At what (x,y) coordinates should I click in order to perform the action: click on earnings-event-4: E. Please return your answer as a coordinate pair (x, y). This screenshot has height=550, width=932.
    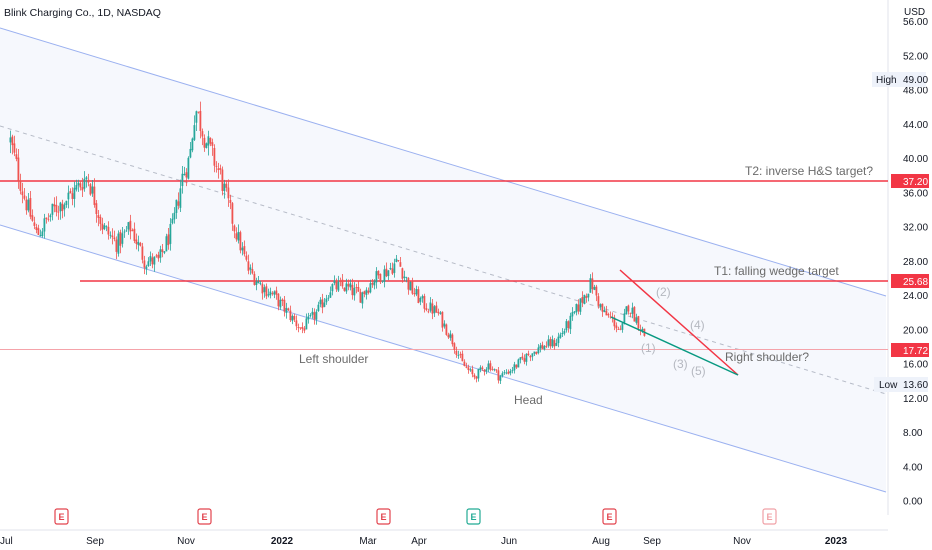
    Looking at the image, I should click on (473, 516).